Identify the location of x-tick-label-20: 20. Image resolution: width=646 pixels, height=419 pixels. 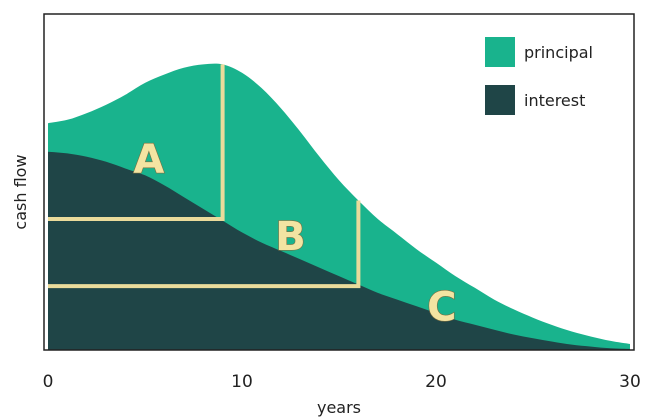
(436, 382).